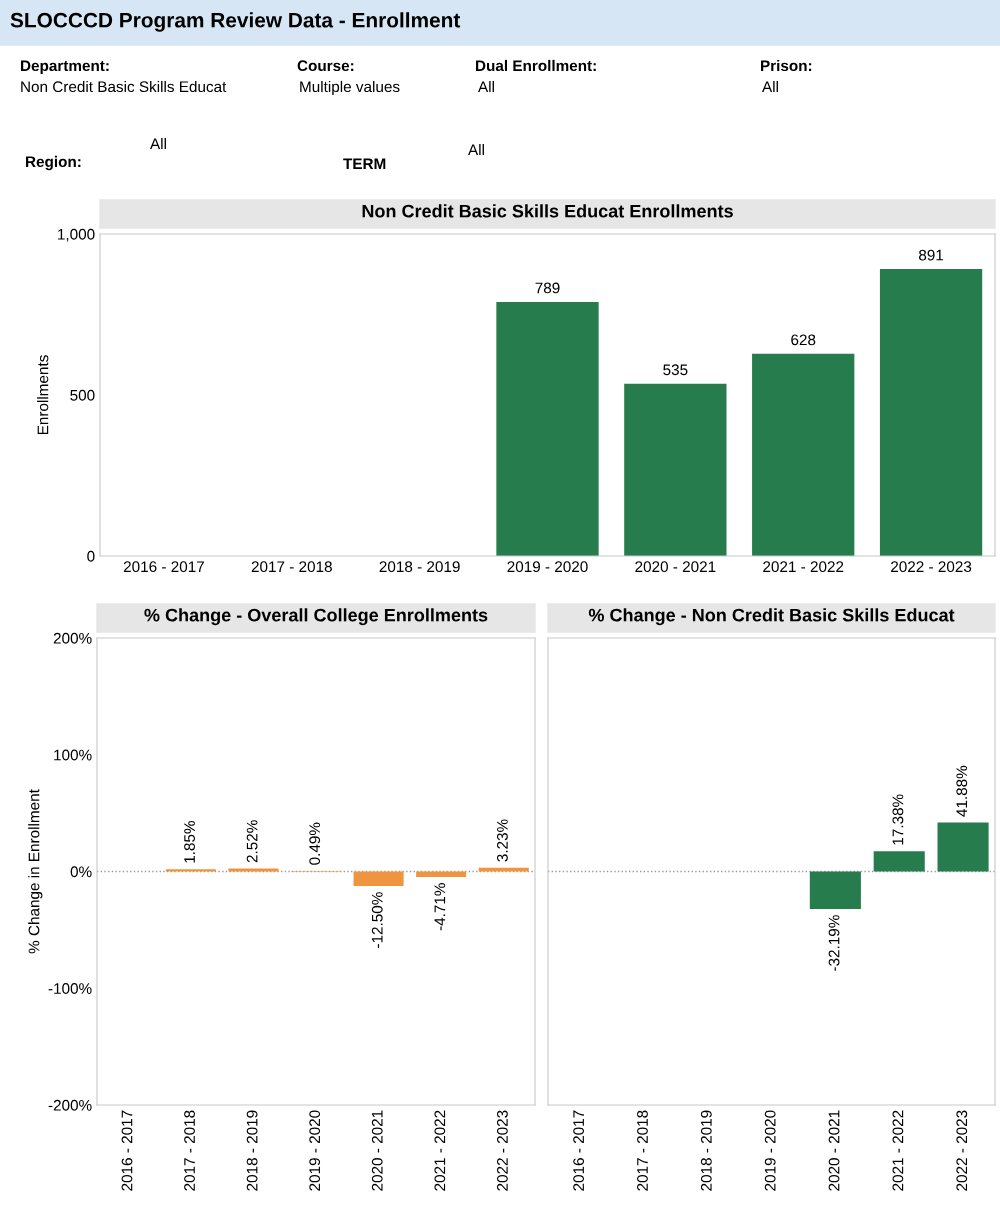 This screenshot has height=1214, width=1000. What do you see at coordinates (316, 617) in the screenshot?
I see `chart-title: % Change - Overall College Enrollments` at bounding box center [316, 617].